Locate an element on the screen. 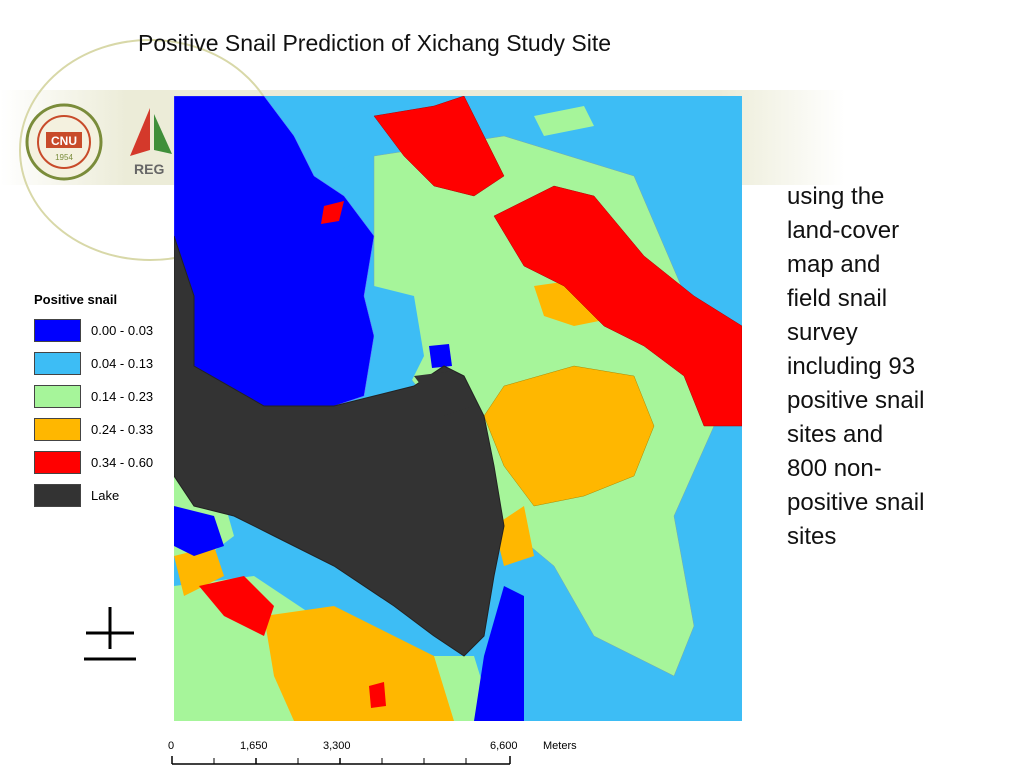 This screenshot has height=768, width=1024. legend-item: Lake is located at coordinates (104, 495).